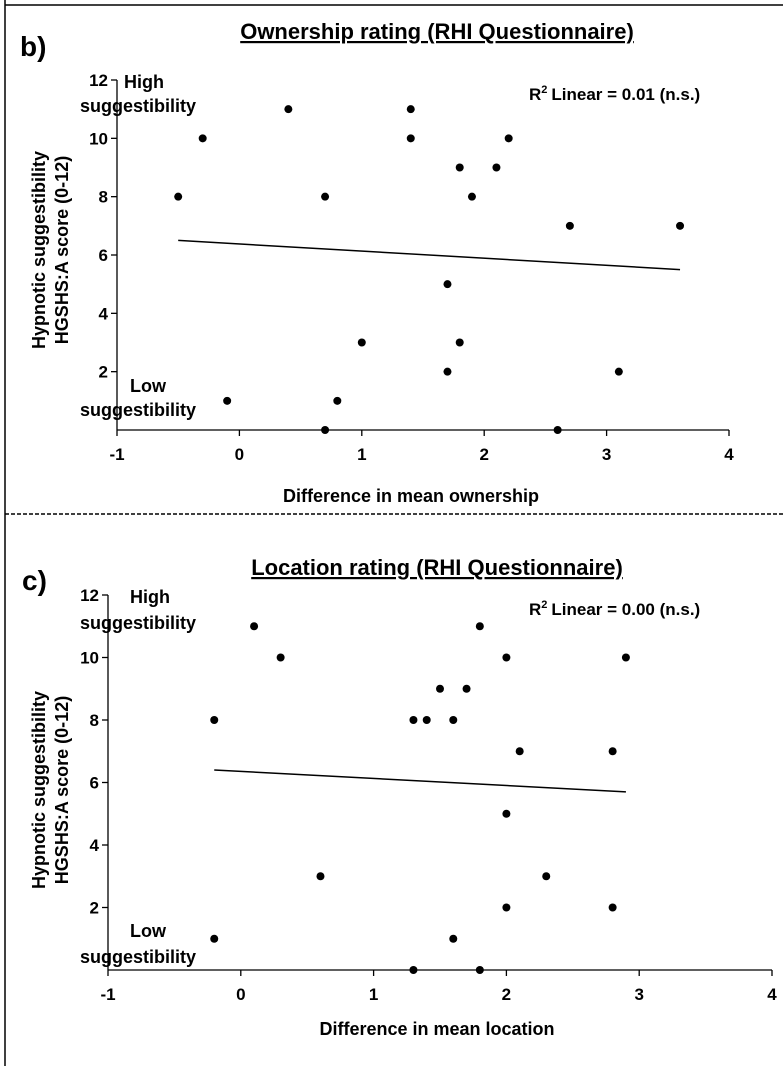  What do you see at coordinates (437, 567) in the screenshot?
I see `chart-title: Location rating (RHI Questionnaire)` at bounding box center [437, 567].